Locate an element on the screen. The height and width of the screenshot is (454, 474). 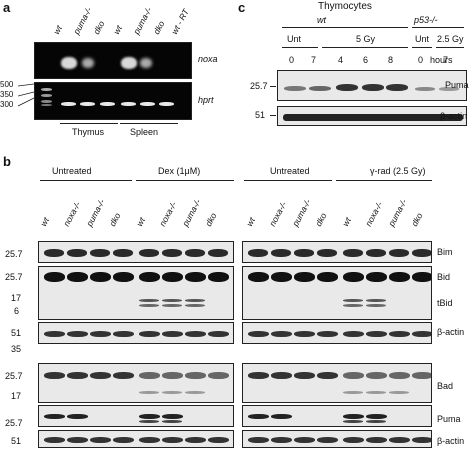
cond-unt: Unt is located at coordinates (294, 39).